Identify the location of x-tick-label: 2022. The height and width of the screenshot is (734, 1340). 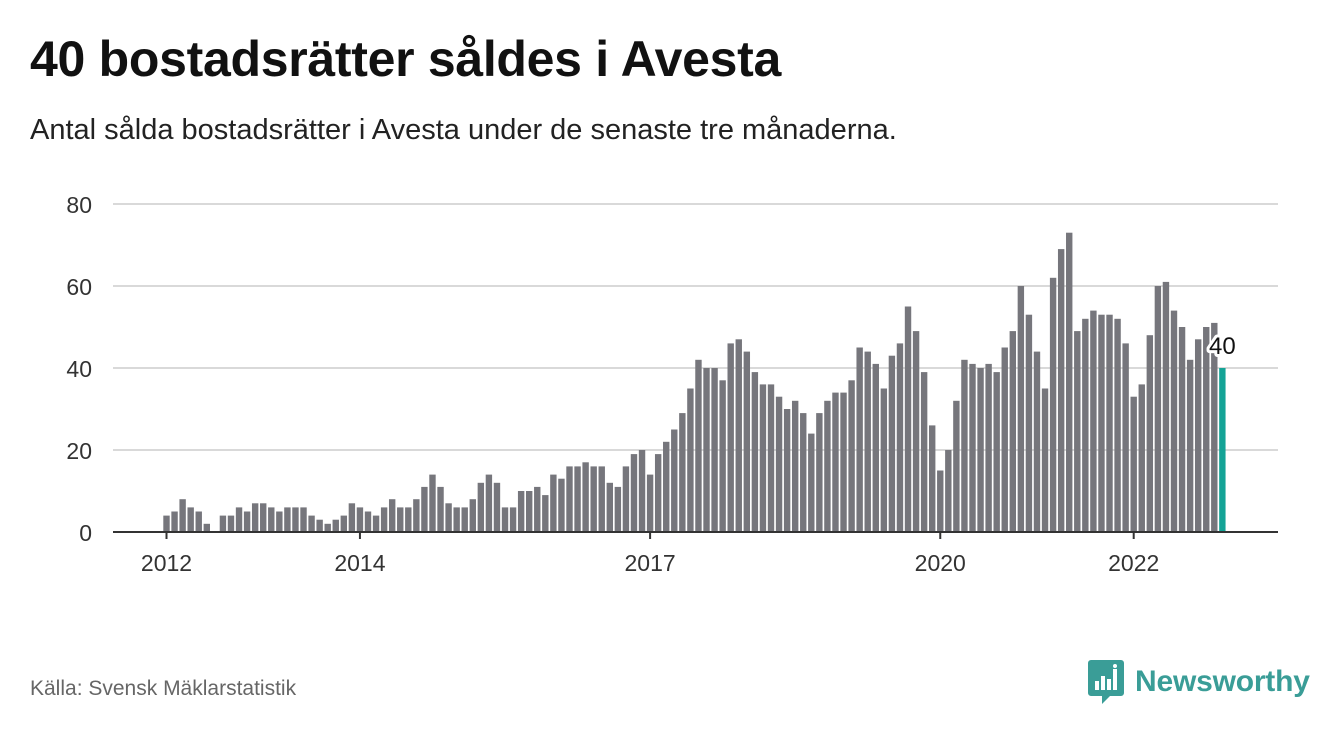
(1133, 563).